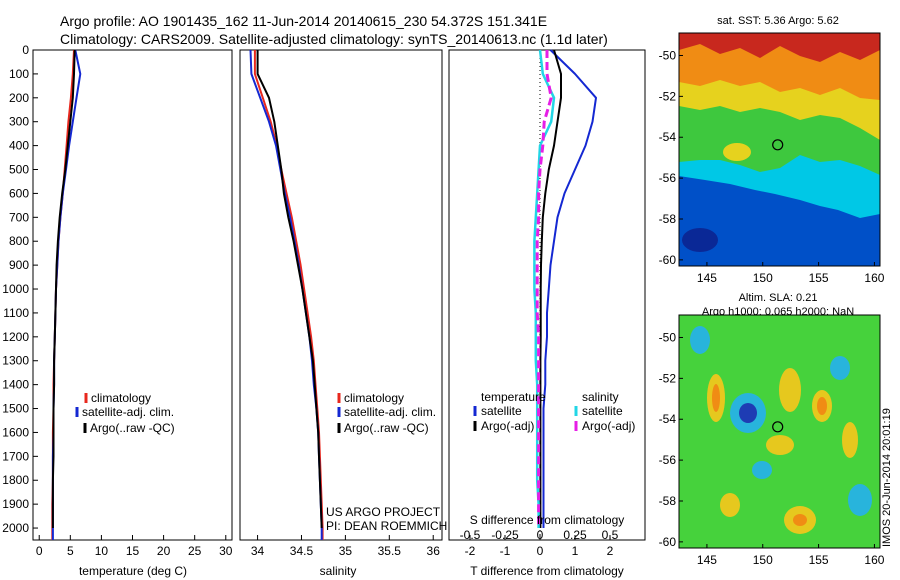  Describe the element at coordinates (779, 47) in the screenshot. I see `sst-warmest-zone` at that location.